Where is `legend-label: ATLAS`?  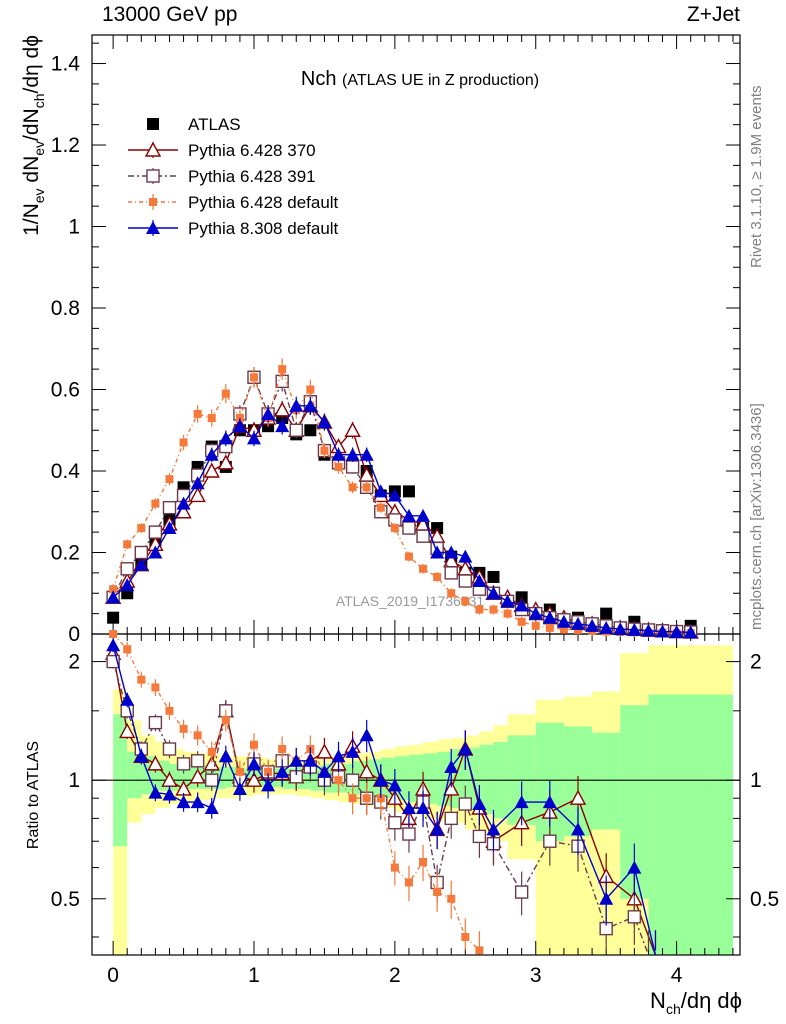
legend-label: ATLAS is located at coordinates (214, 124).